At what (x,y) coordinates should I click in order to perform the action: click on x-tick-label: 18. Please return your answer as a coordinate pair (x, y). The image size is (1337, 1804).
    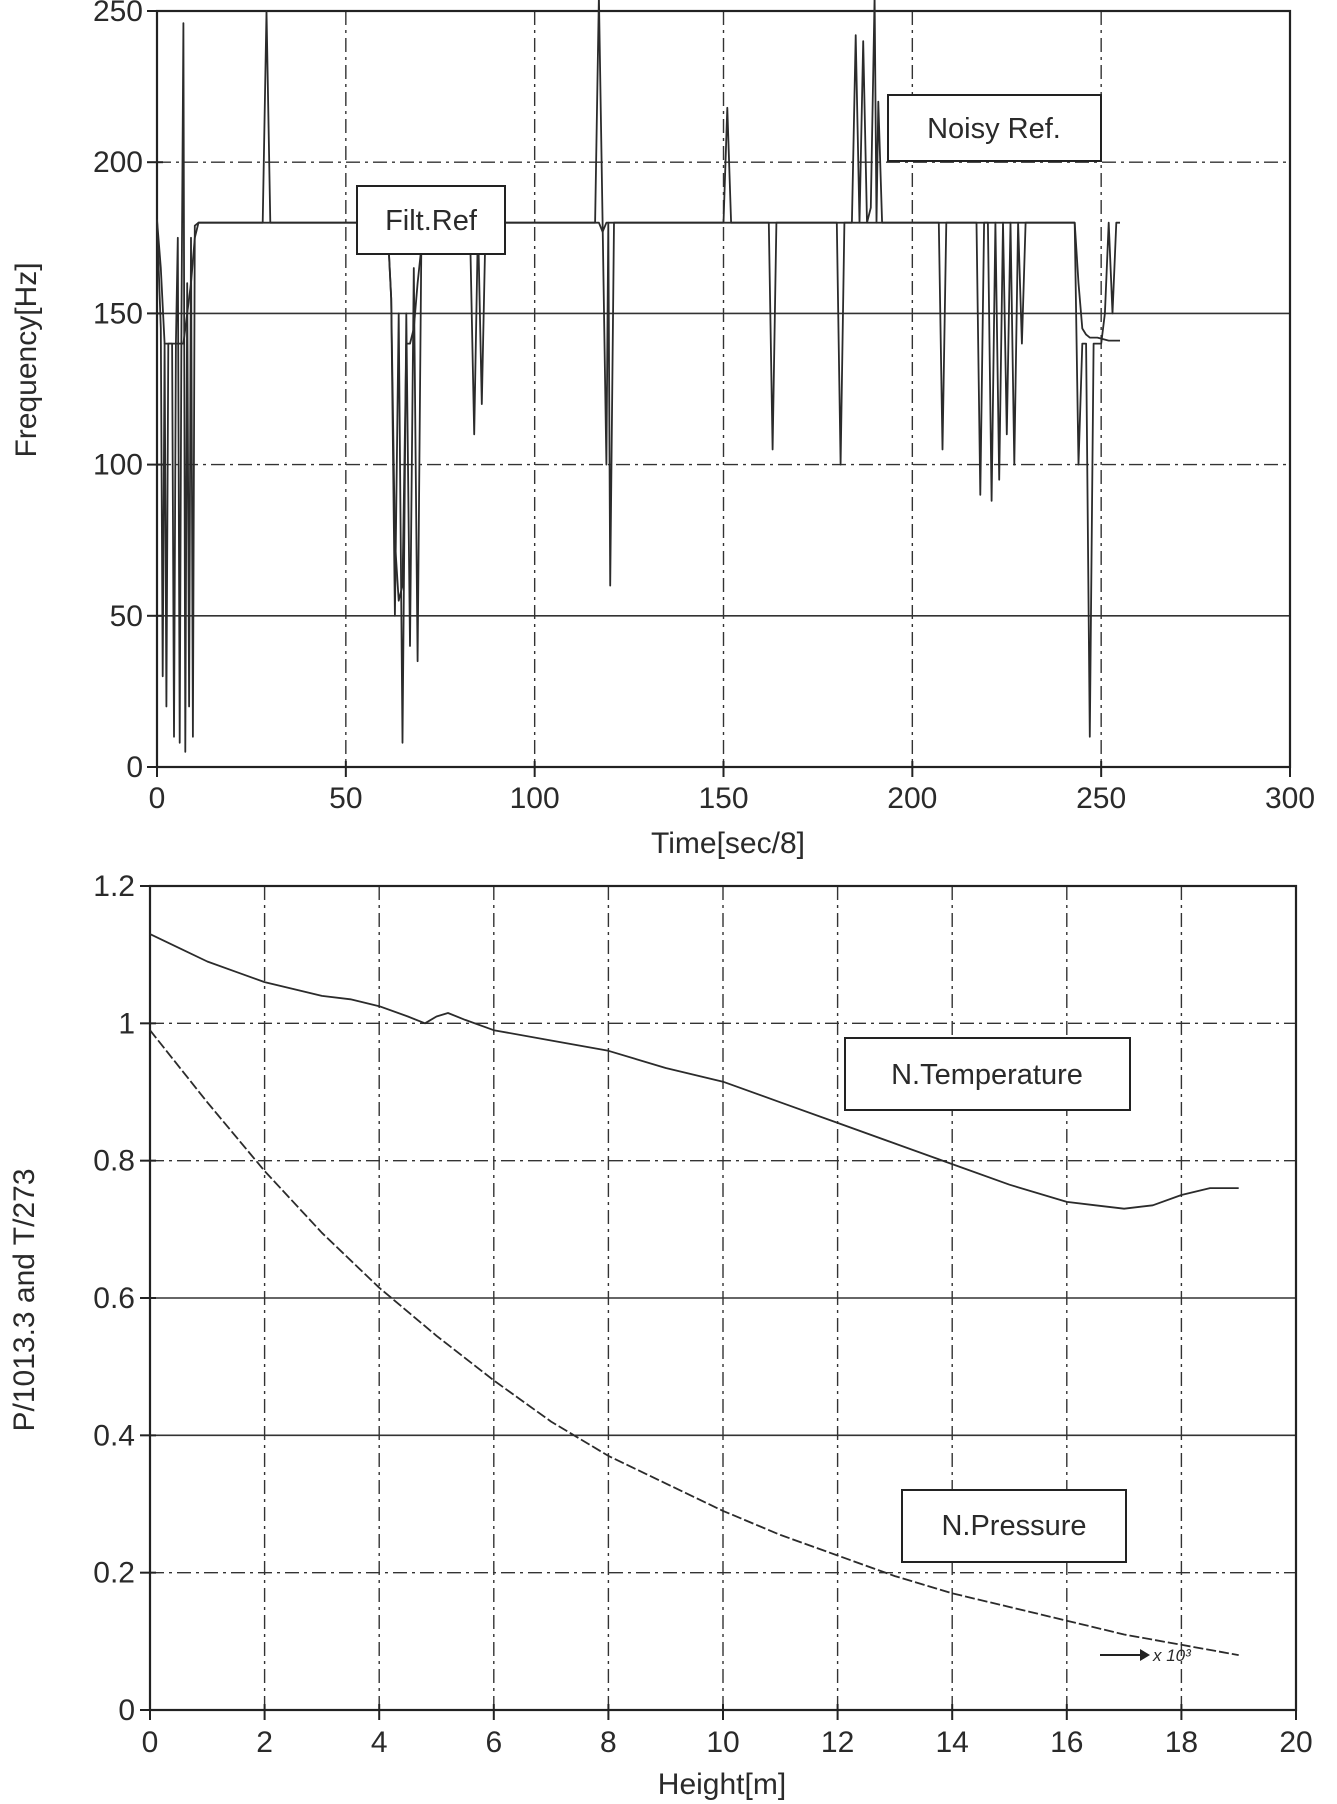
    Looking at the image, I should click on (1181, 1742).